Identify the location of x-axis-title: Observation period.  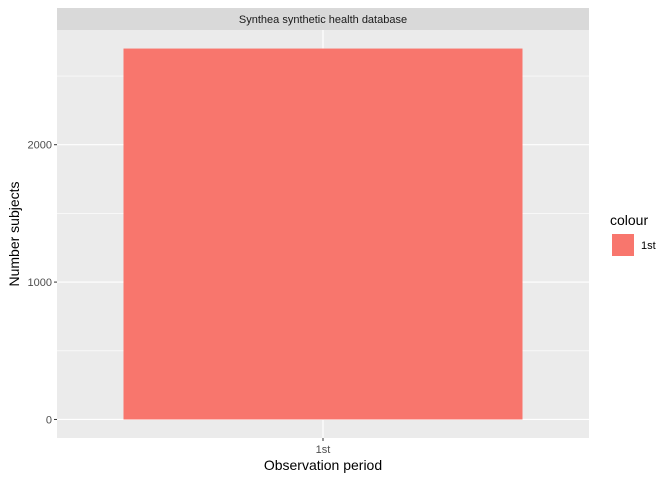
(323, 465).